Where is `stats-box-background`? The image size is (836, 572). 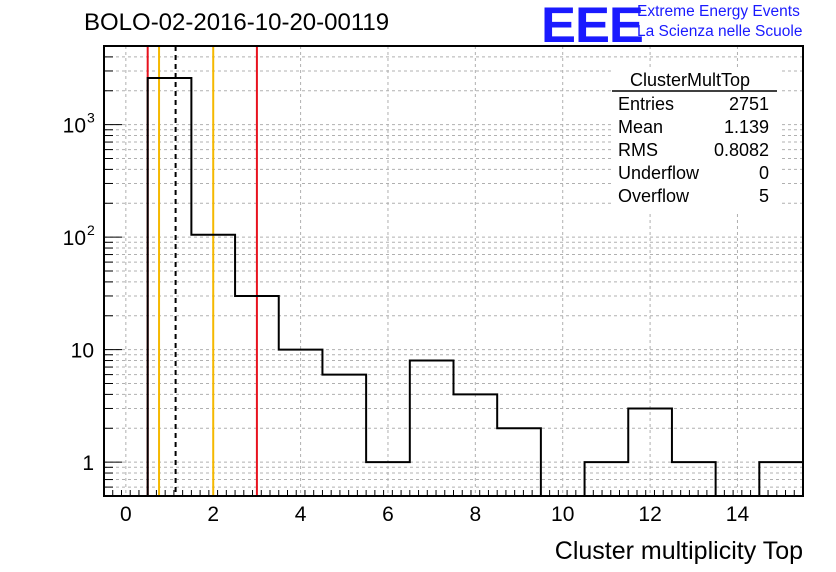
stats-box-background is located at coordinates (697, 140).